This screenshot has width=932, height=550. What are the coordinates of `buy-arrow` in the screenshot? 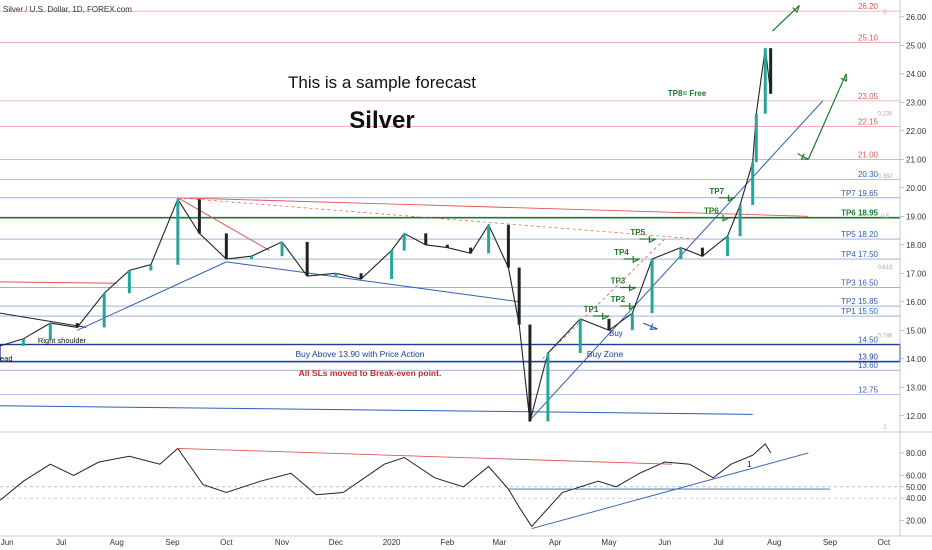 It's located at (650, 326).